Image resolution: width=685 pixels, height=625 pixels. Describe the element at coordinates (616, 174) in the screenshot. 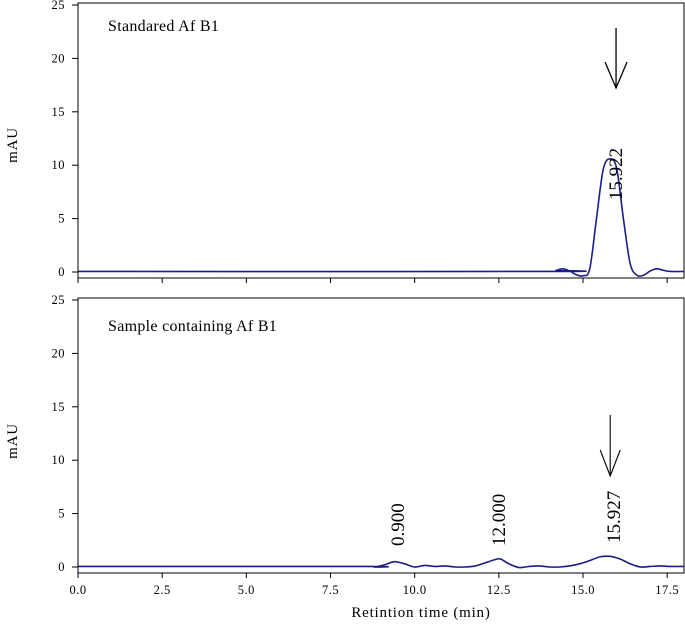

I see `peak-label: 15.922` at that location.